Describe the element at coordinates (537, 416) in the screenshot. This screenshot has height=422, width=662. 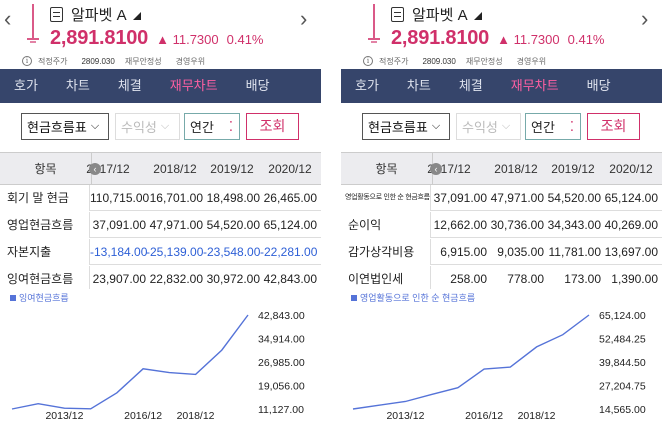
I see `x-tick-label: 2018/12` at that location.